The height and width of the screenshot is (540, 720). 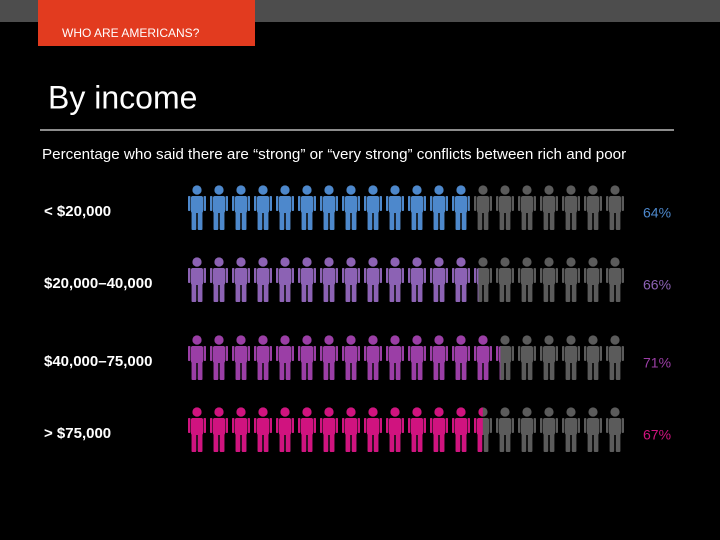 What do you see at coordinates (657, 435) in the screenshot?
I see `value-label: 67%` at bounding box center [657, 435].